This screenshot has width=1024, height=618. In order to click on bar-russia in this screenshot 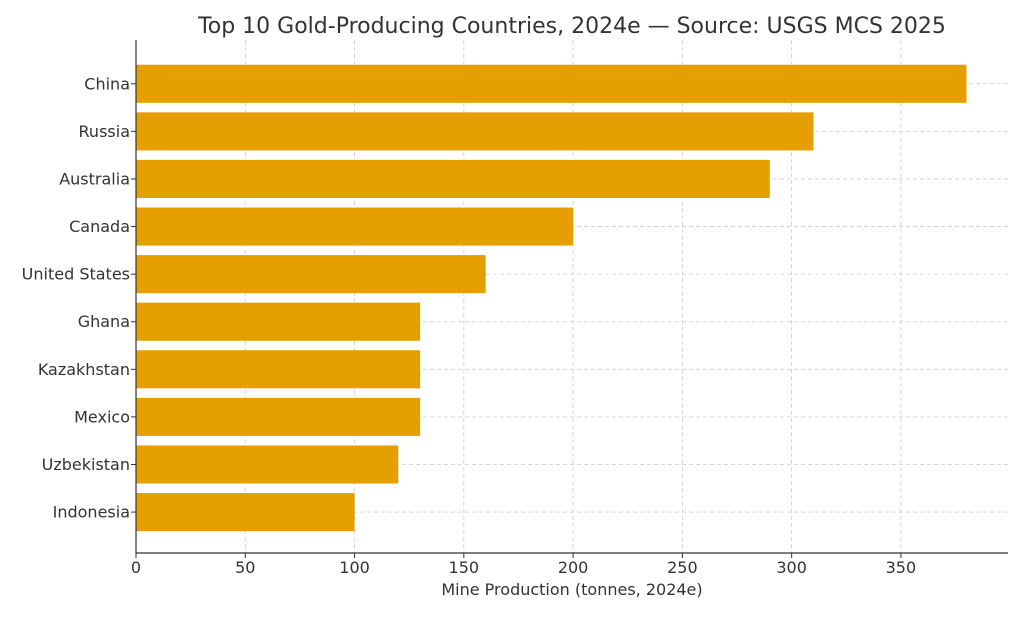, I will do `click(475, 131)`.